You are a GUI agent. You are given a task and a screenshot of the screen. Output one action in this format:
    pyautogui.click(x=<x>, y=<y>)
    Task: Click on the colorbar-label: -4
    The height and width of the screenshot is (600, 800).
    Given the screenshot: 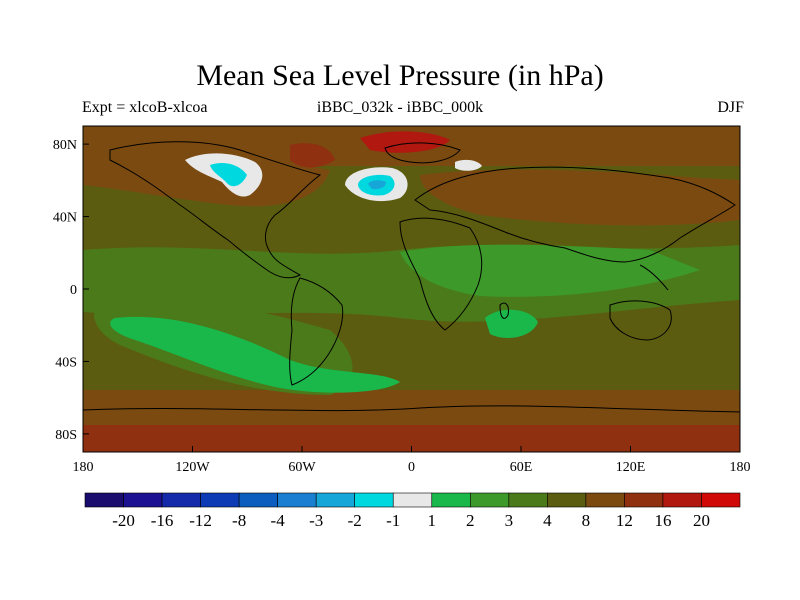 What is the action you would take?
    pyautogui.click(x=278, y=520)
    